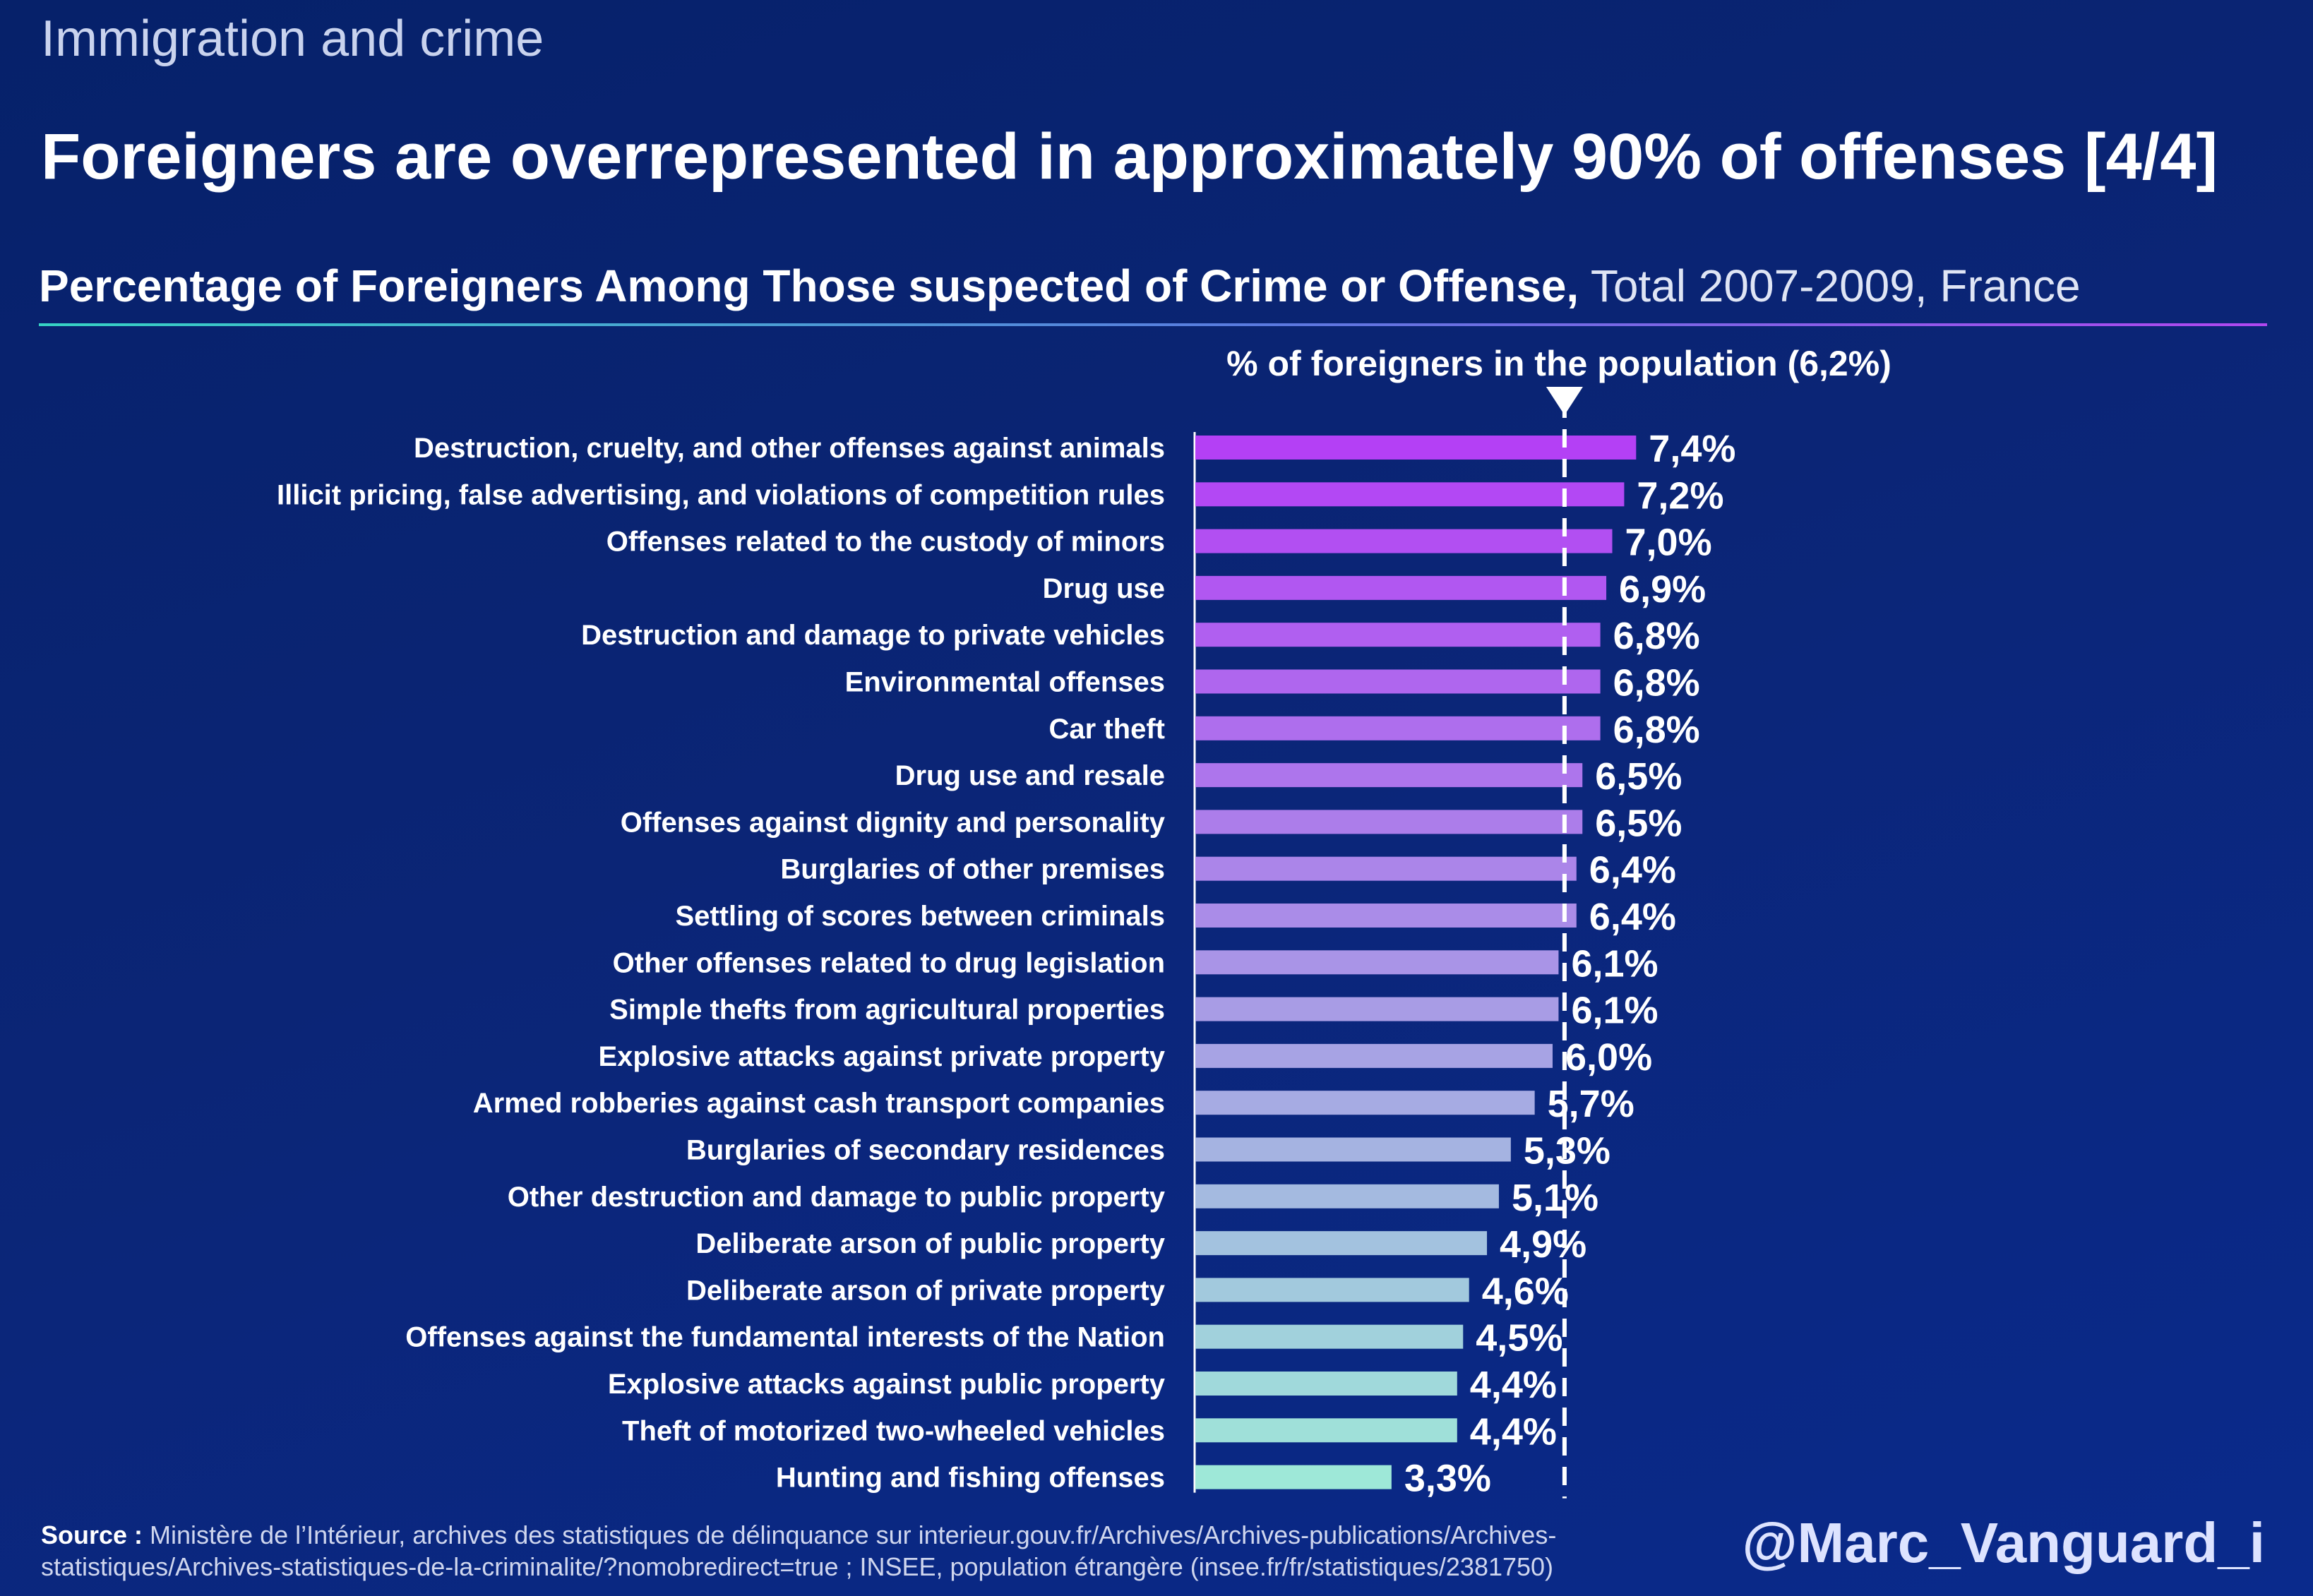  I want to click on subtitle-rest: Total 2007-2009, France, so click(1830, 286).